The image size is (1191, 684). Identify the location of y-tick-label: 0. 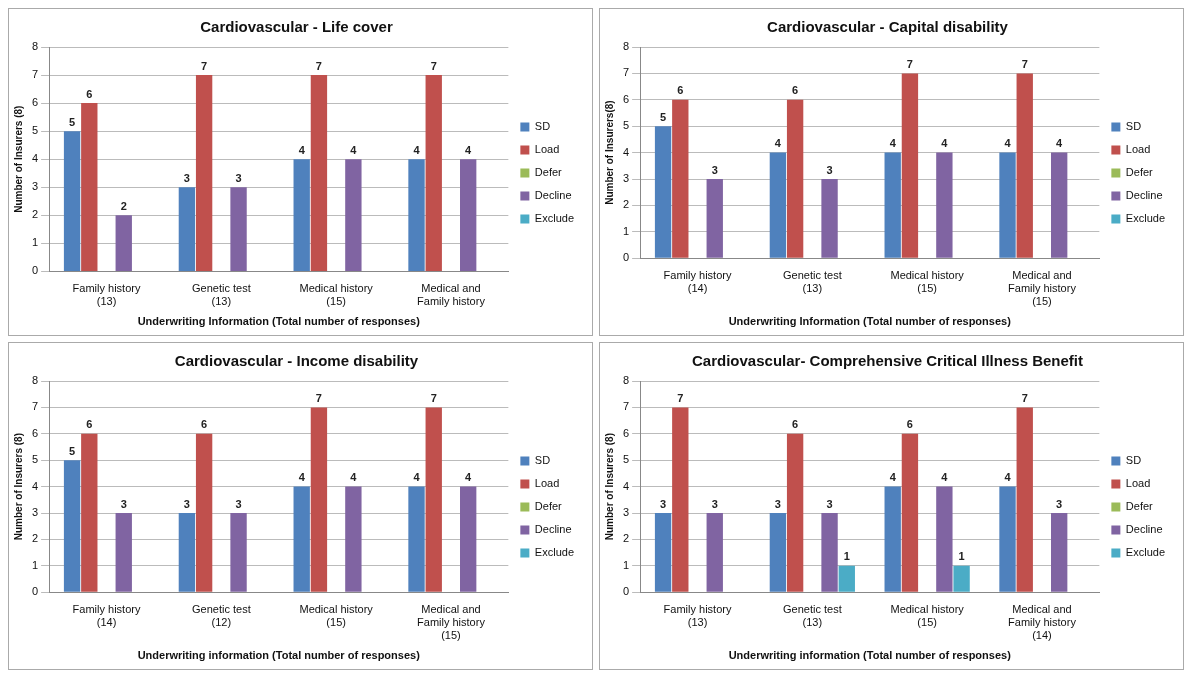
(35, 270).